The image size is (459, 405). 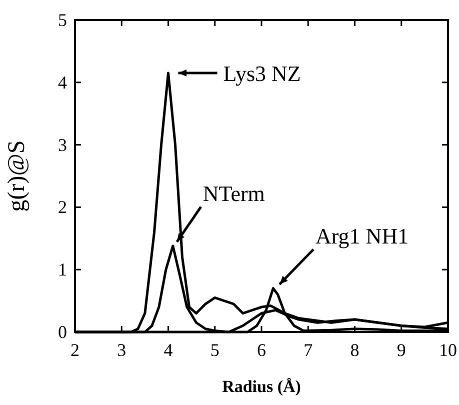 I want to click on x-tick-label: 3, so click(x=121, y=350).